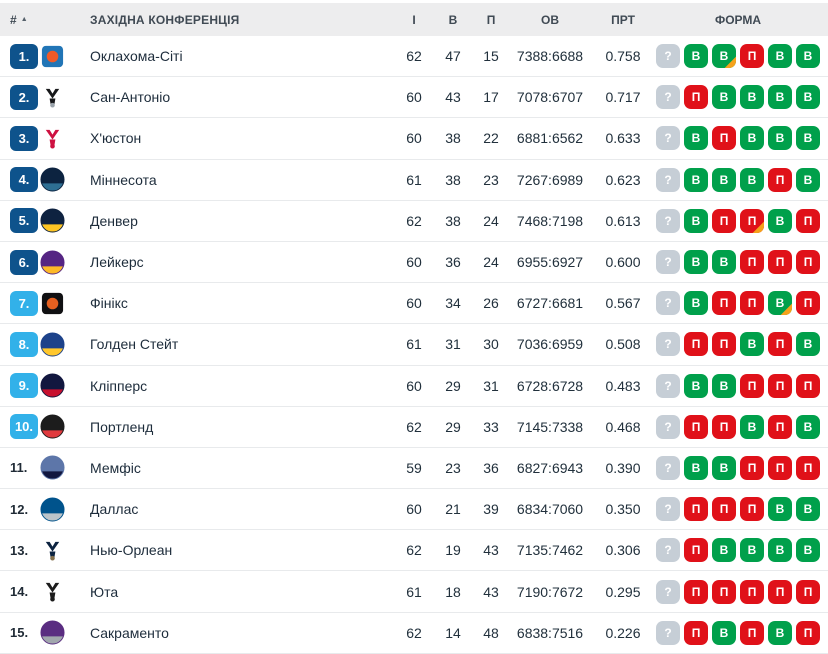 This screenshot has height=654, width=828. What do you see at coordinates (123, 179) in the screenshot?
I see `team-name-link: Міннесота` at bounding box center [123, 179].